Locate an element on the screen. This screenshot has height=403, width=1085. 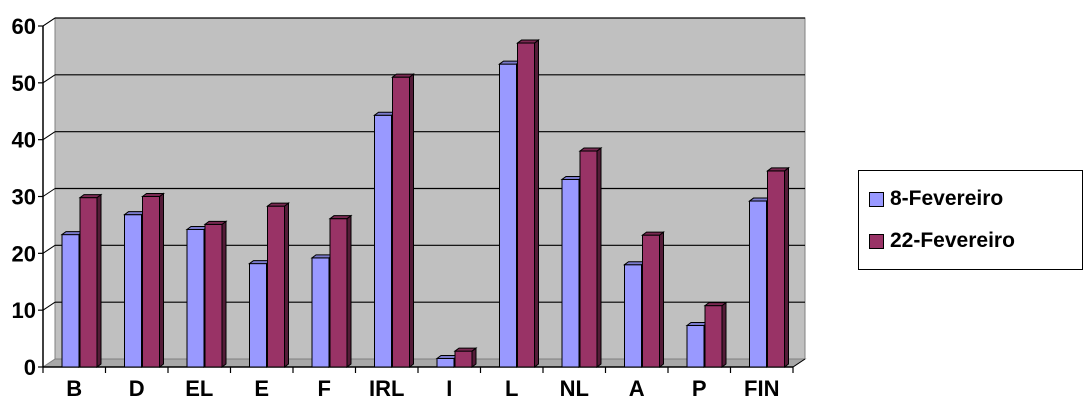
x-tick-label-p: P is located at coordinates (699, 388).